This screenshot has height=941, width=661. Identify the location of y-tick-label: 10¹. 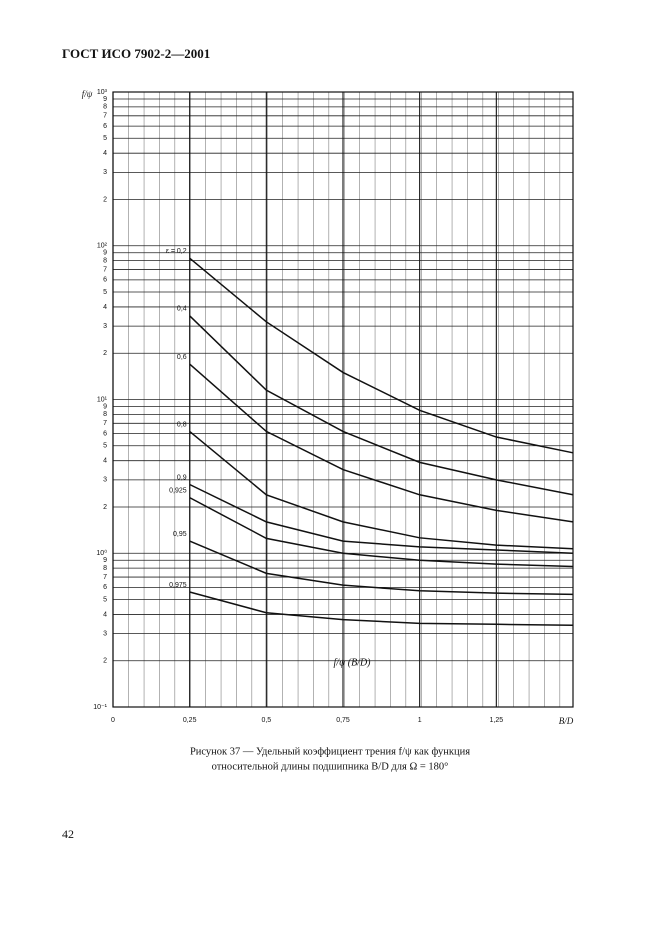
(102, 399).